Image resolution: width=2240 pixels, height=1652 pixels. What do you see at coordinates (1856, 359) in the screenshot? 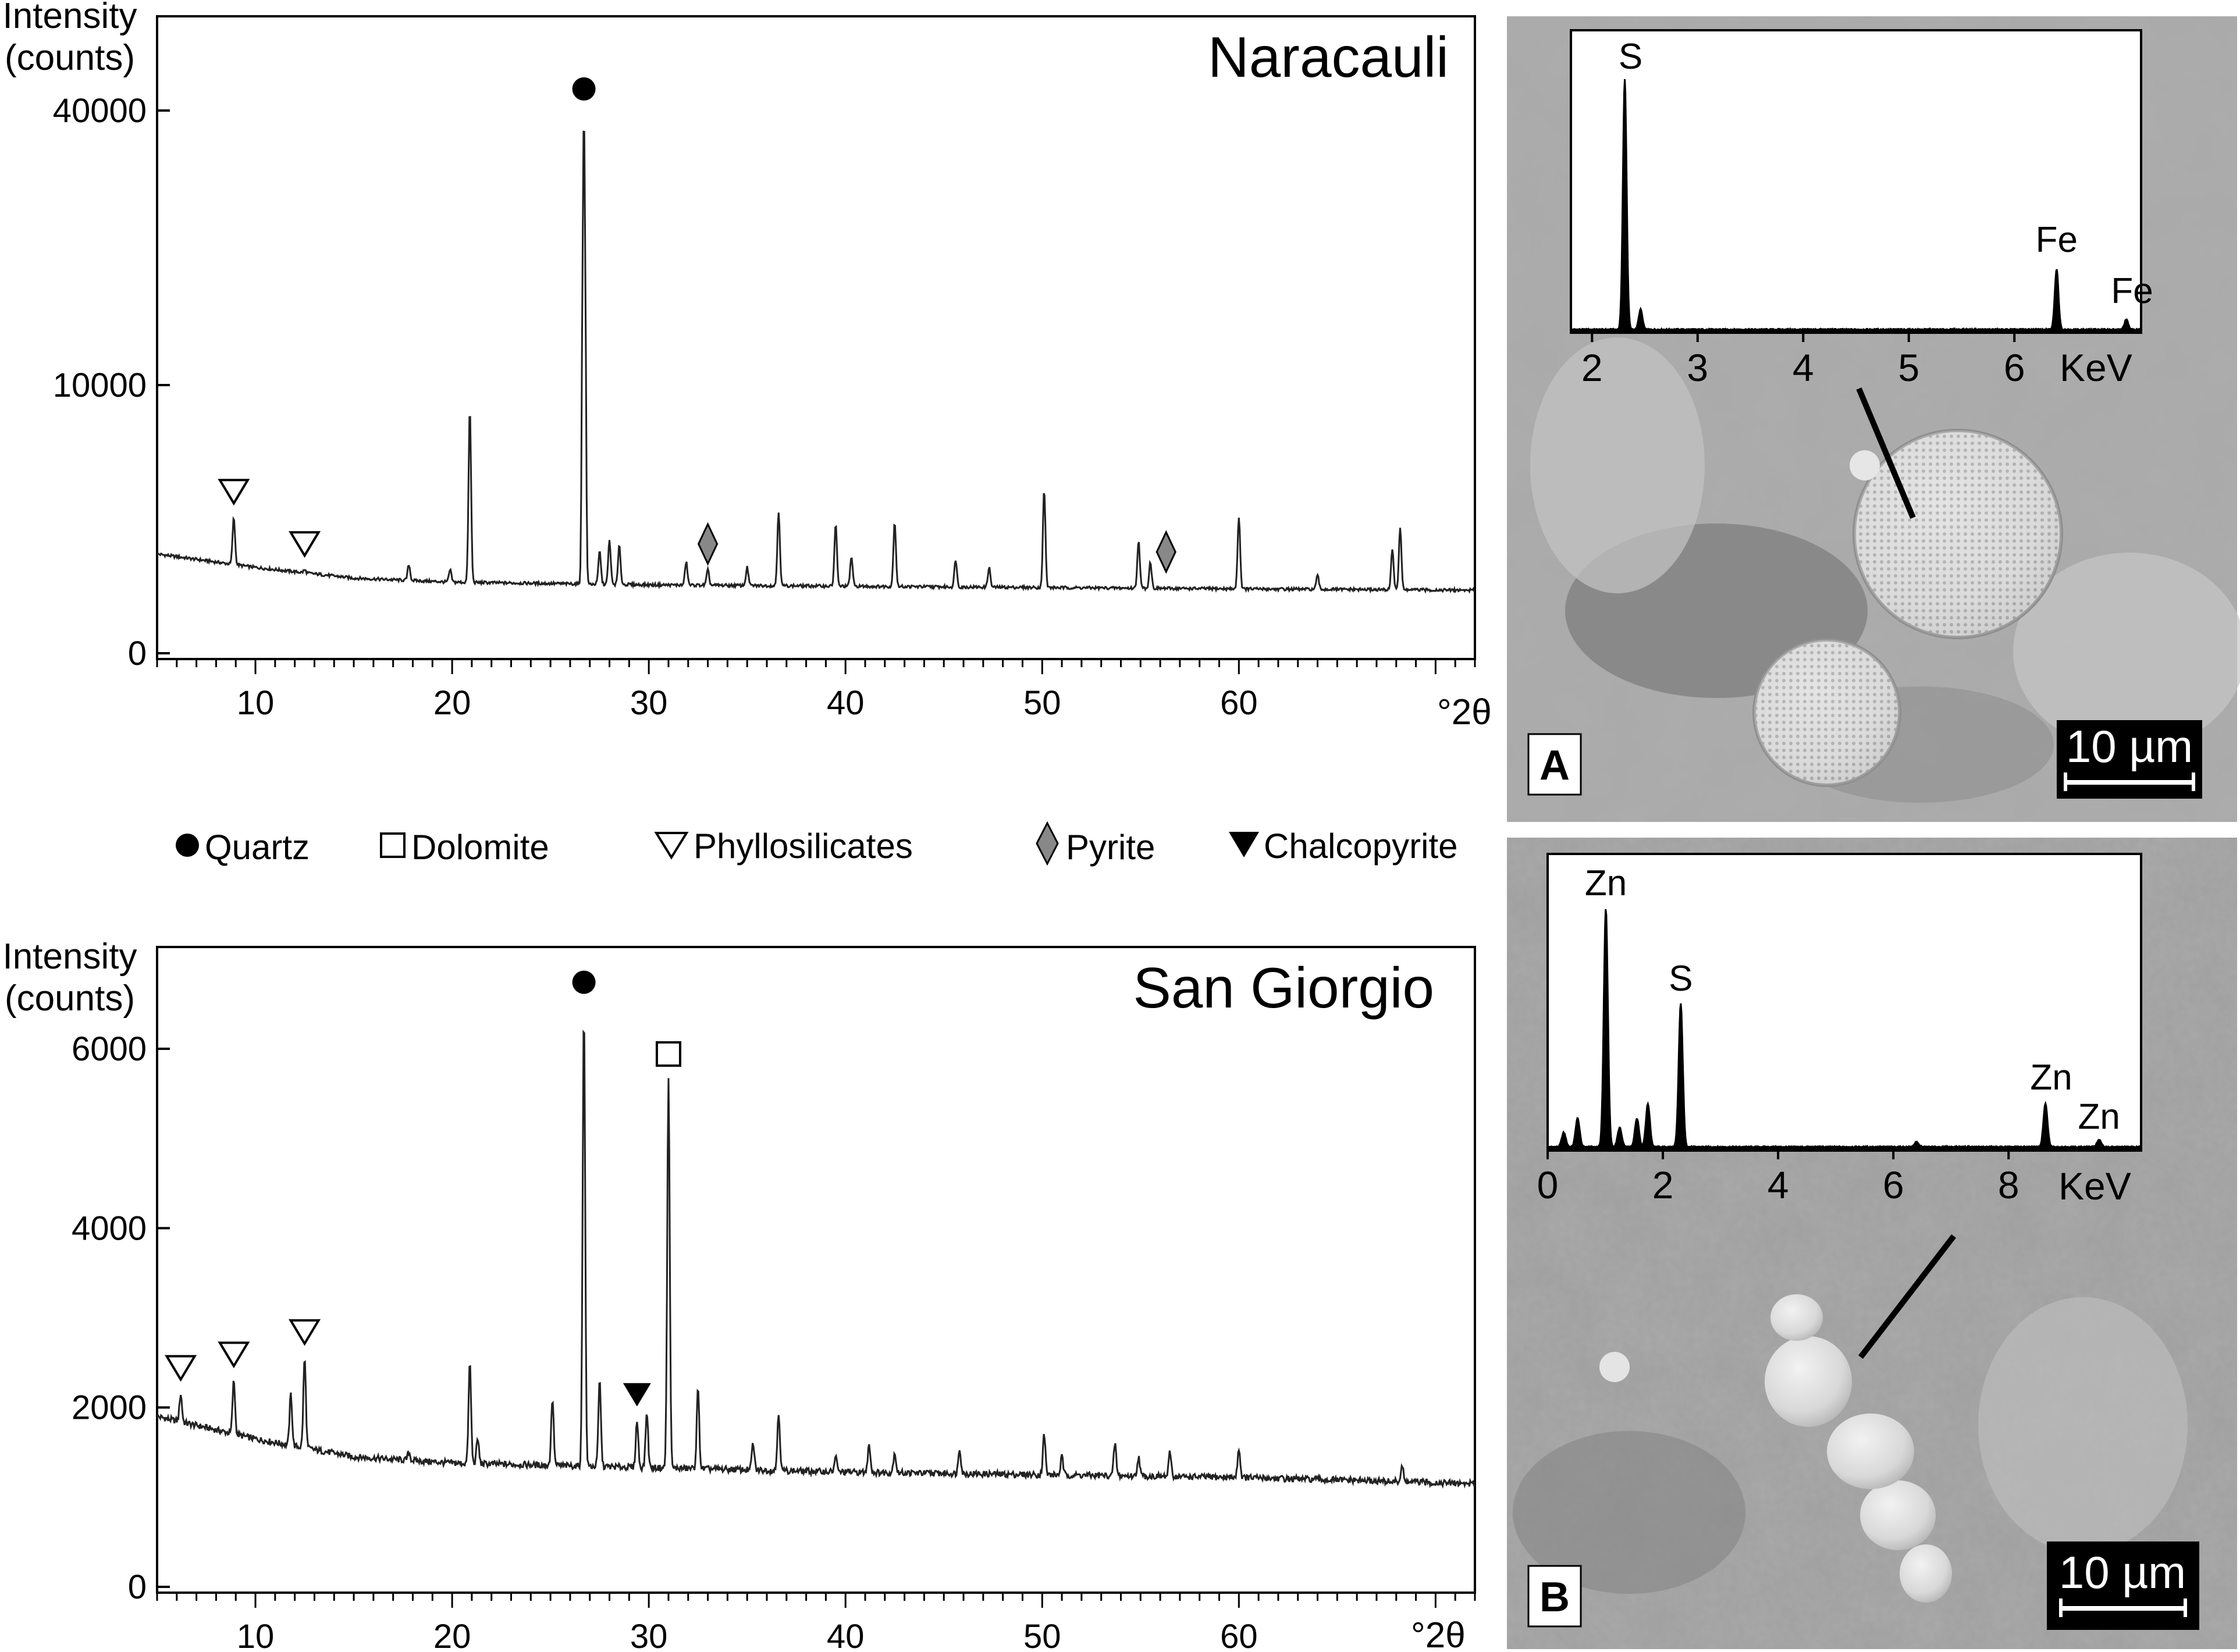
I see `eds-x-axis-ticks: 2 3 4 5 6` at bounding box center [1856, 359].